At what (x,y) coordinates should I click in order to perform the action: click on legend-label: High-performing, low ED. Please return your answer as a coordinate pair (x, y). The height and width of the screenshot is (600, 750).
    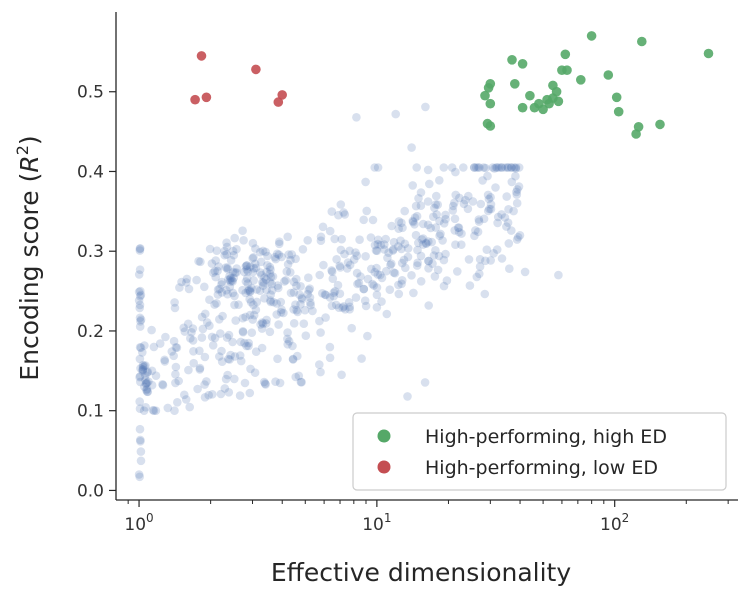
    Looking at the image, I should click on (541, 468).